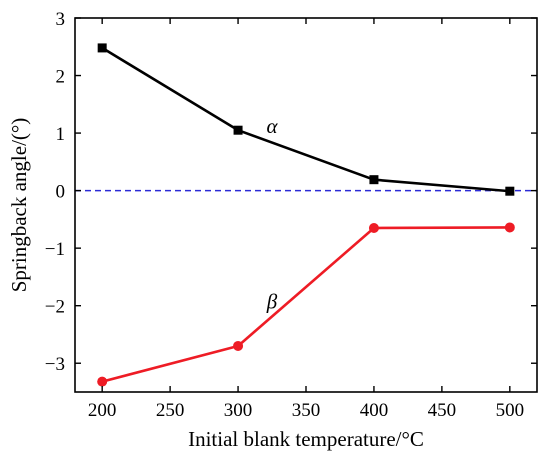 This screenshot has height=452, width=550. What do you see at coordinates (55, 249) in the screenshot?
I see `y-tick-label: −1` at bounding box center [55, 249].